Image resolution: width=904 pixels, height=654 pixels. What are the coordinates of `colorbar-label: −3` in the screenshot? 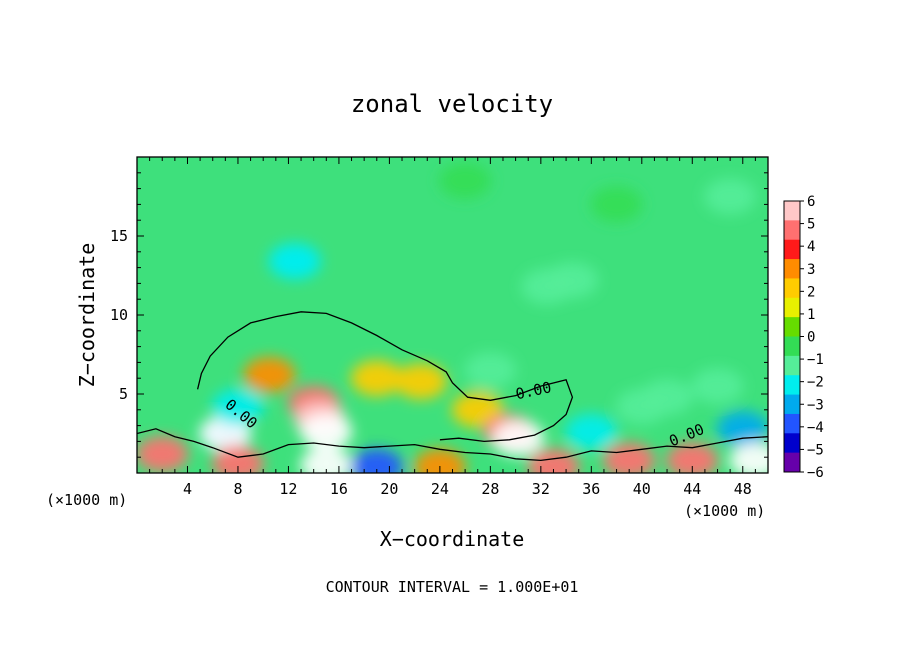 It's located at (815, 405).